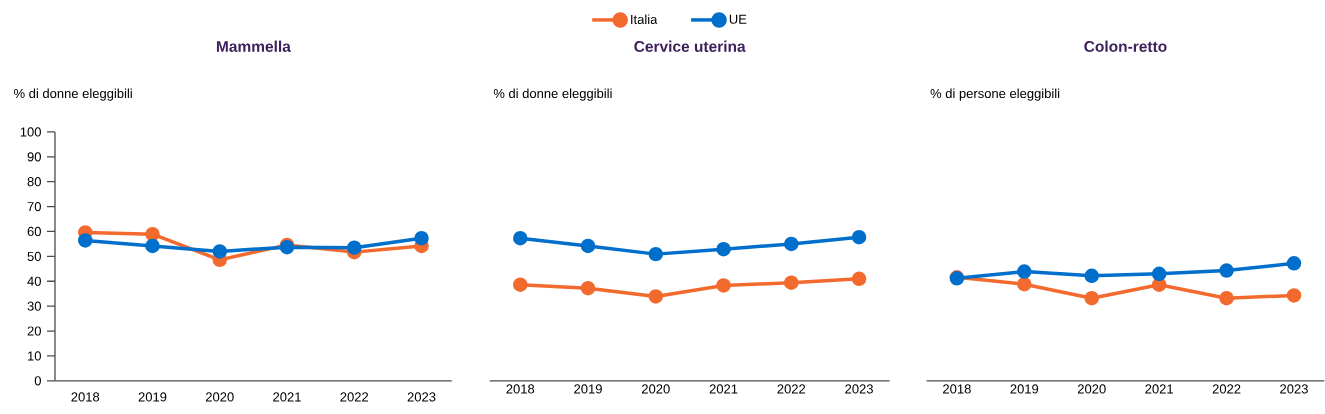  What do you see at coordinates (34, 256) in the screenshot?
I see `y-tick-label: 50` at bounding box center [34, 256].